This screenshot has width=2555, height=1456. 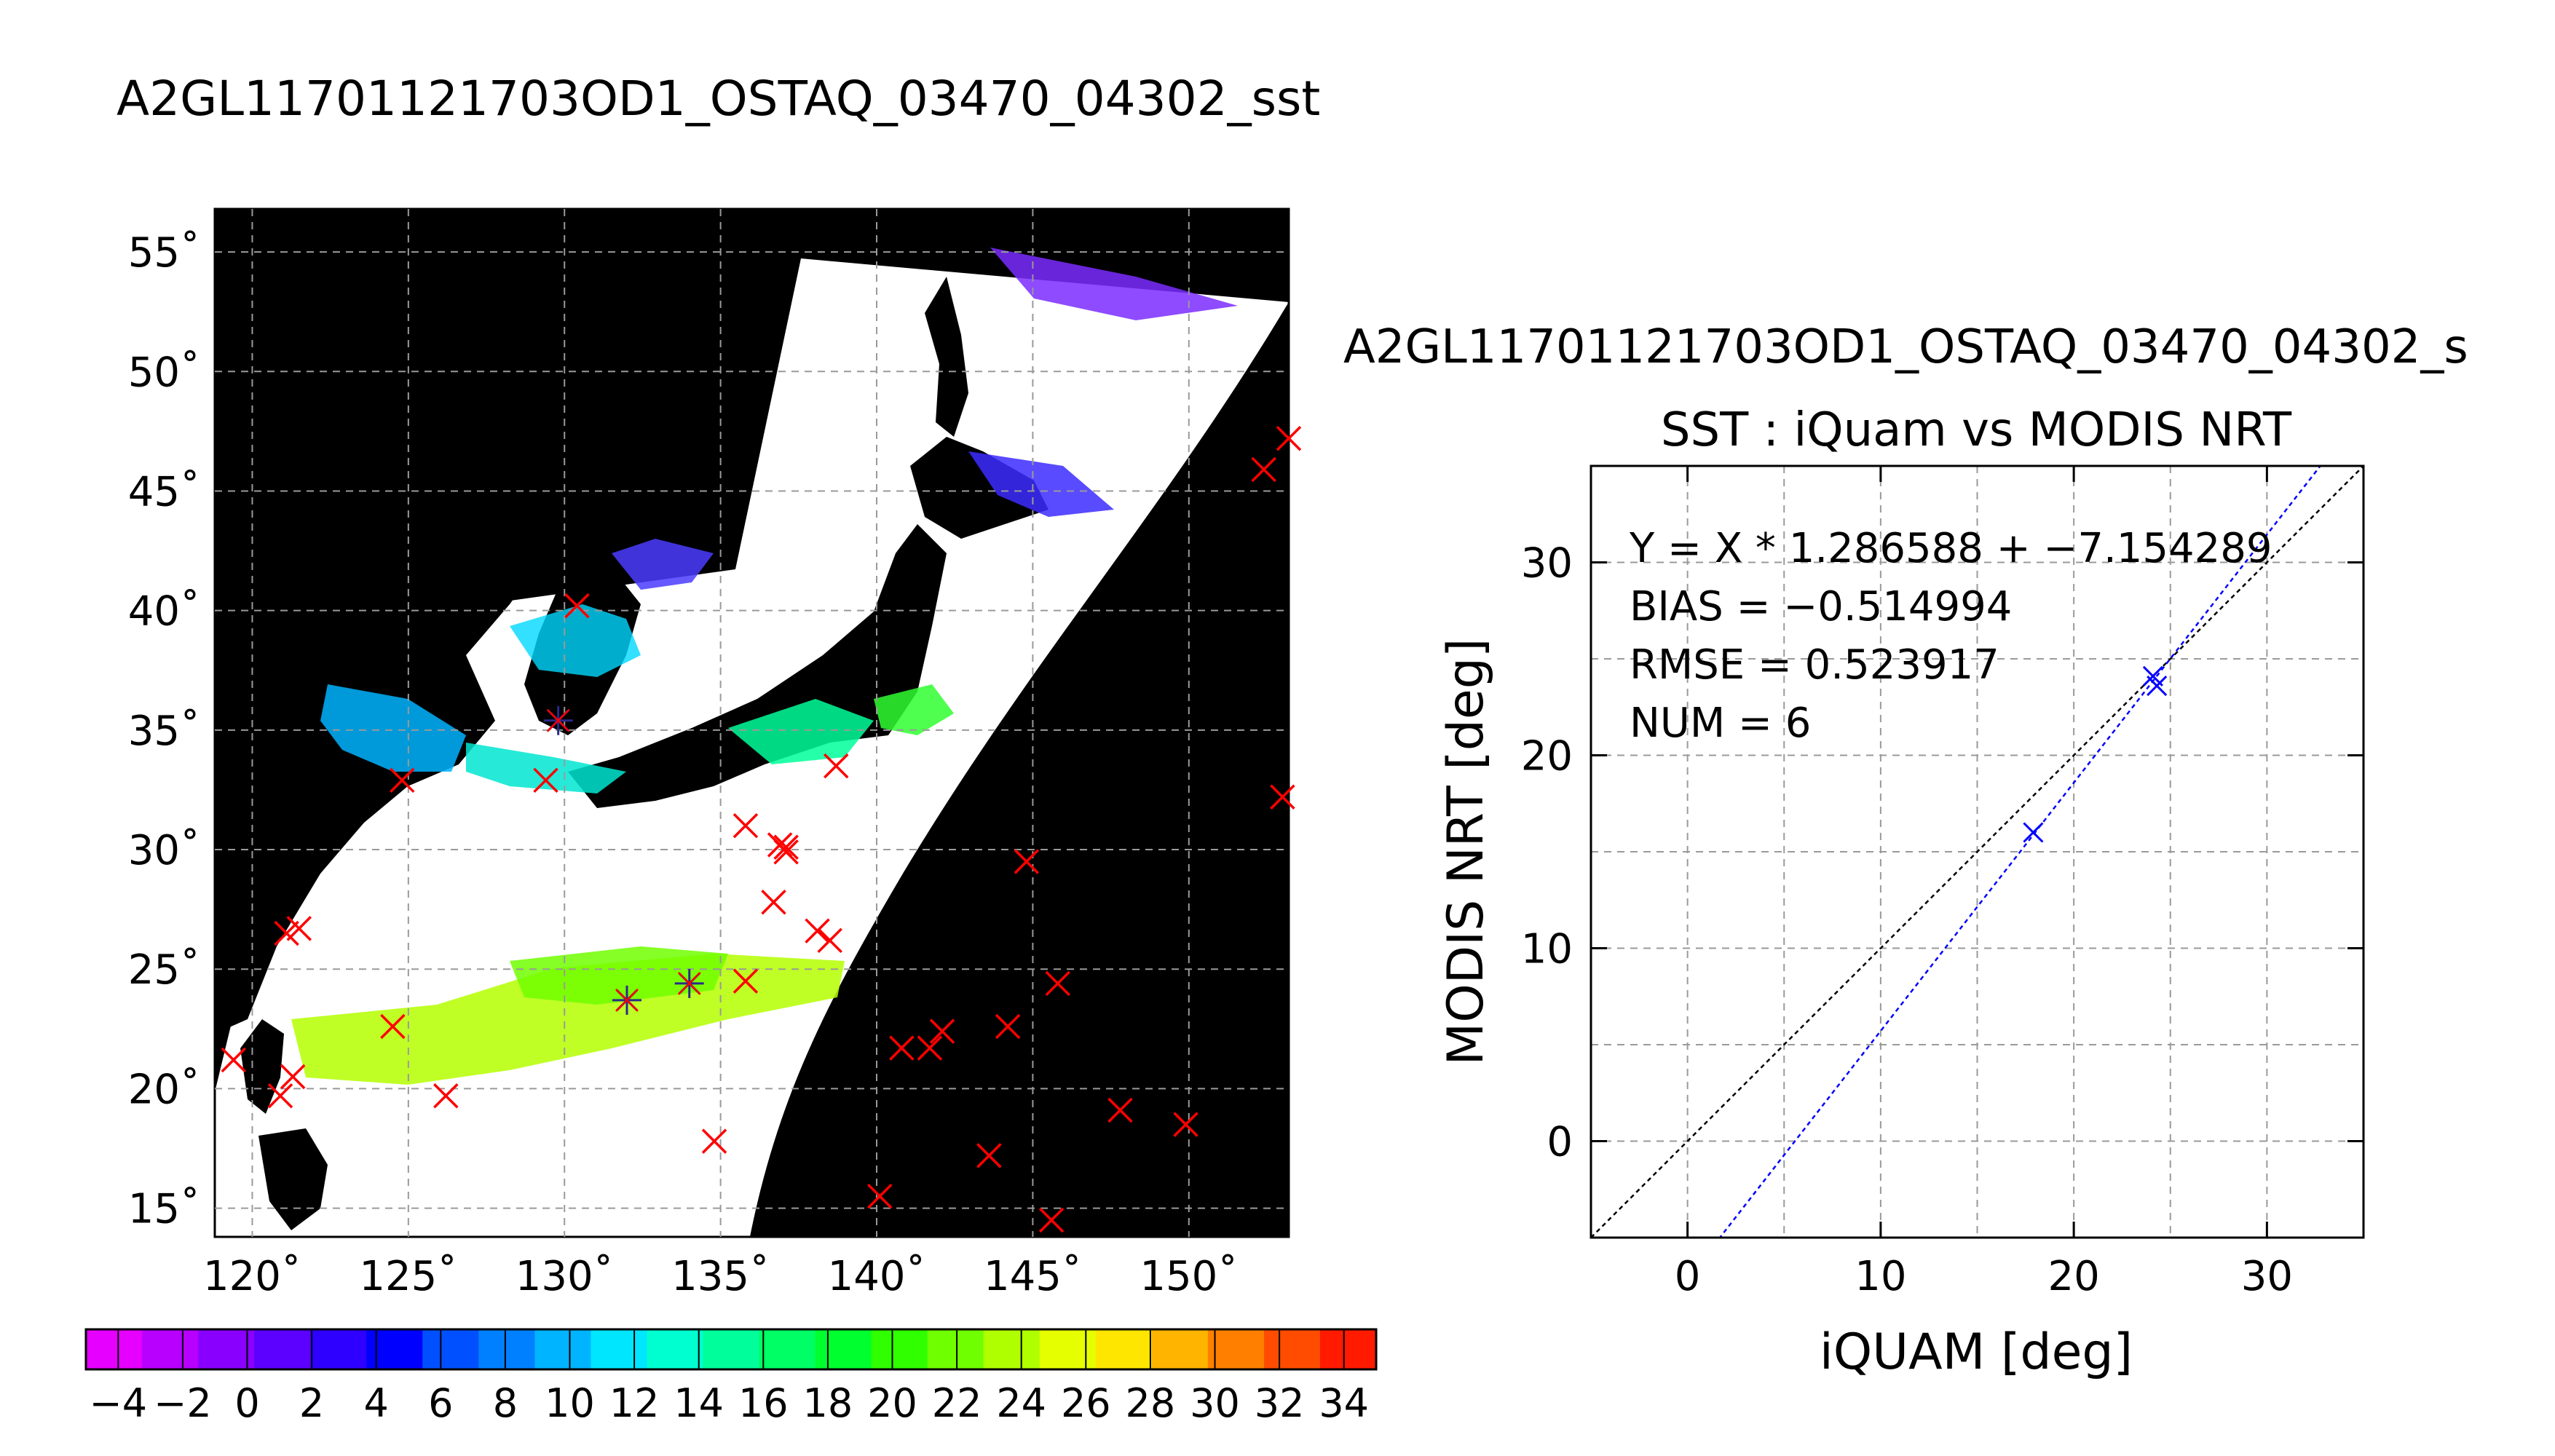 What do you see at coordinates (164, 491) in the screenshot?
I see `lat-tick-label: 45˚` at bounding box center [164, 491].